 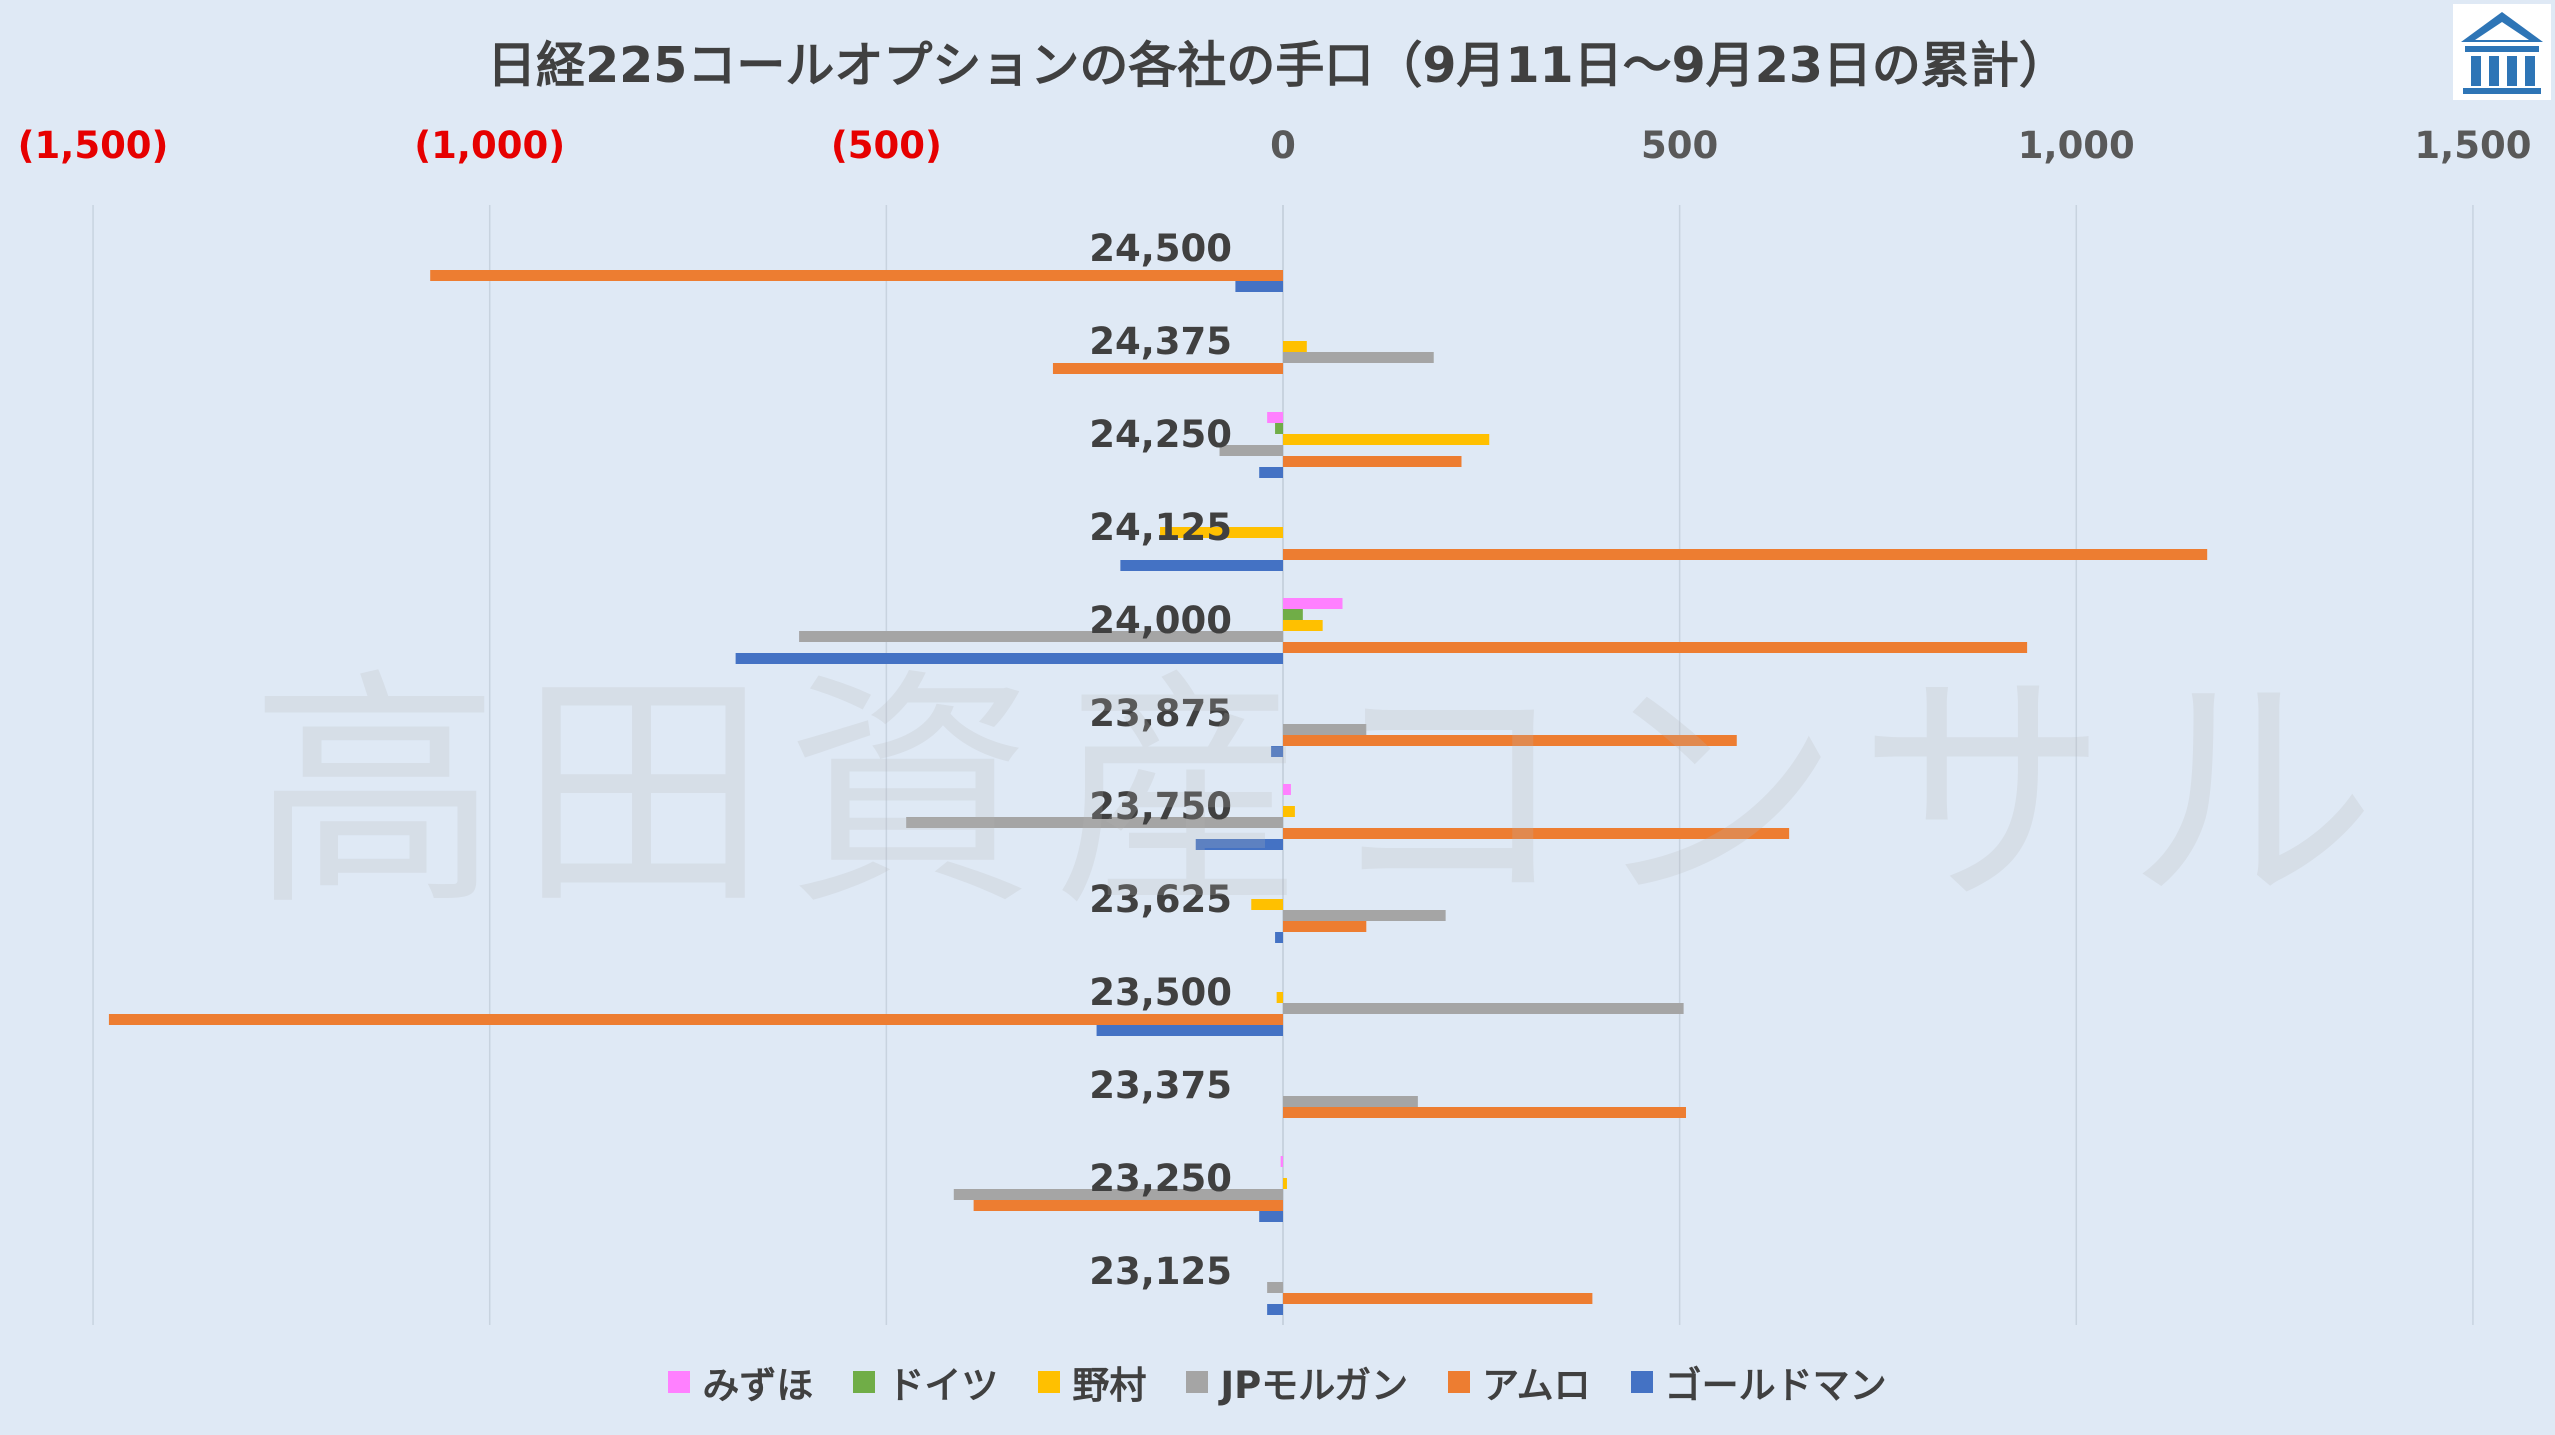 I want to click on legend-label: JPモルガン, so click(x=1314, y=1385).